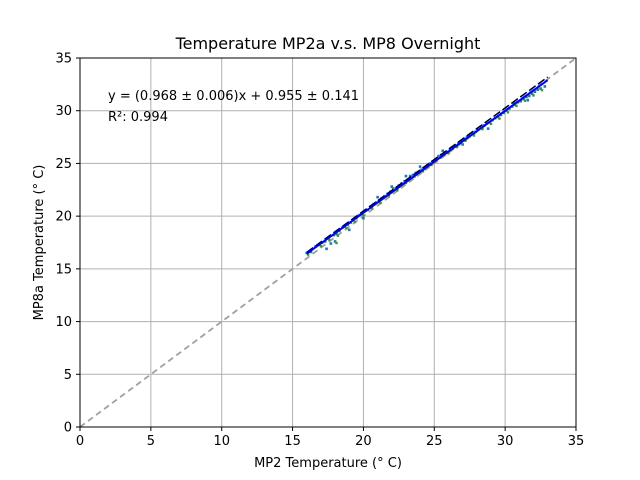 Image resolution: width=640 pixels, height=480 pixels. What do you see at coordinates (63, 217) in the screenshot?
I see `y-tick-label: 20` at bounding box center [63, 217].